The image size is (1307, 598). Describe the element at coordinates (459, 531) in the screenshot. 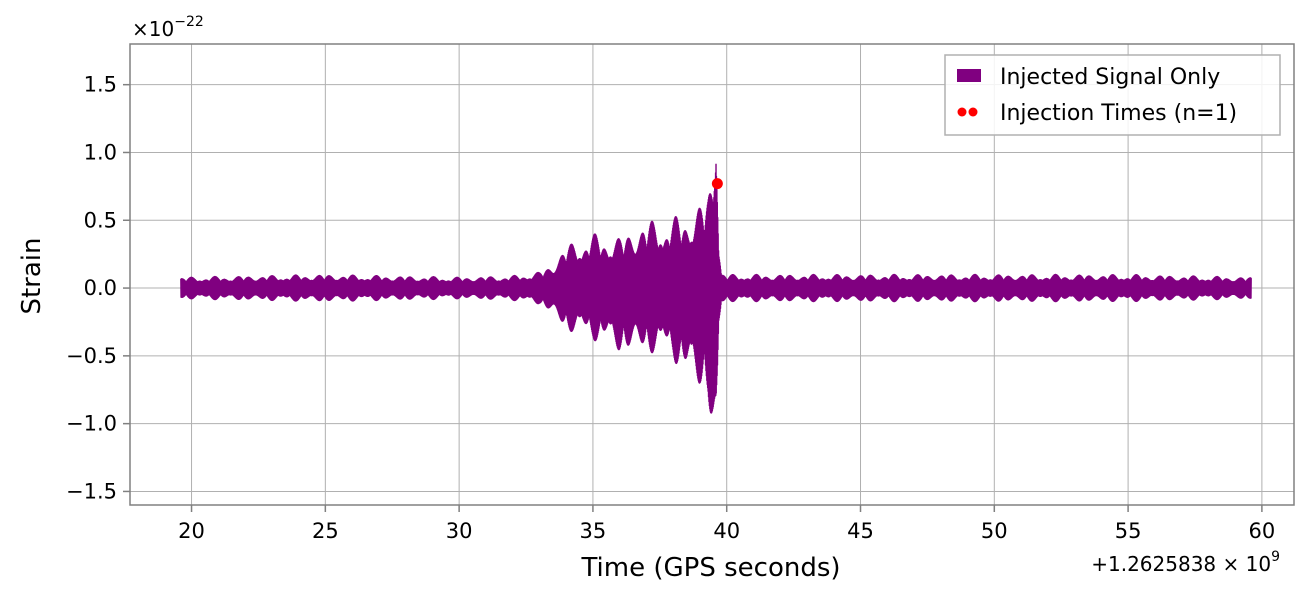

I see `x-tick-label: 30` at that location.